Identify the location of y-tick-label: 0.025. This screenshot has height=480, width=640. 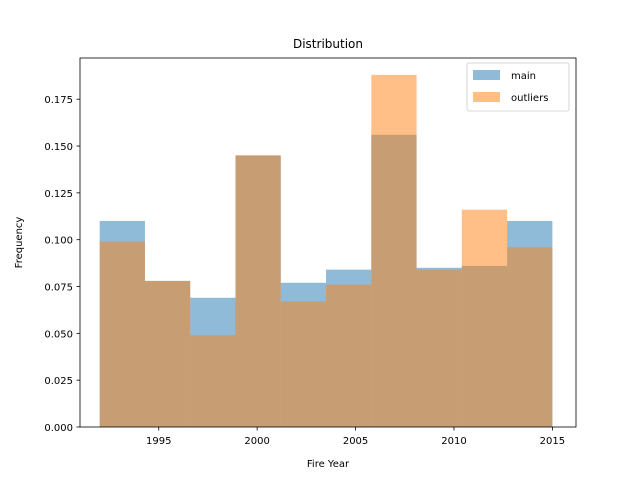
(58, 381).